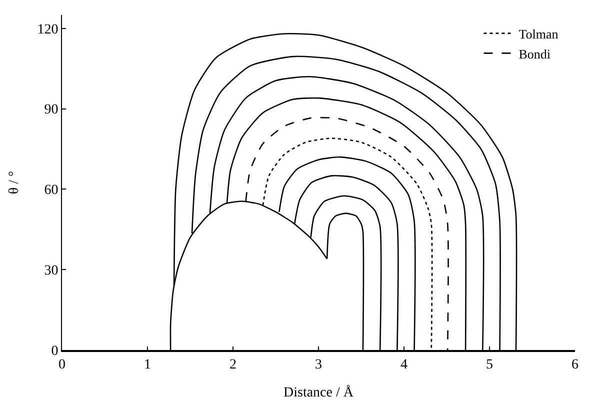 The image size is (595, 409). What do you see at coordinates (404, 365) in the screenshot?
I see `x-tick-label: 4` at bounding box center [404, 365].